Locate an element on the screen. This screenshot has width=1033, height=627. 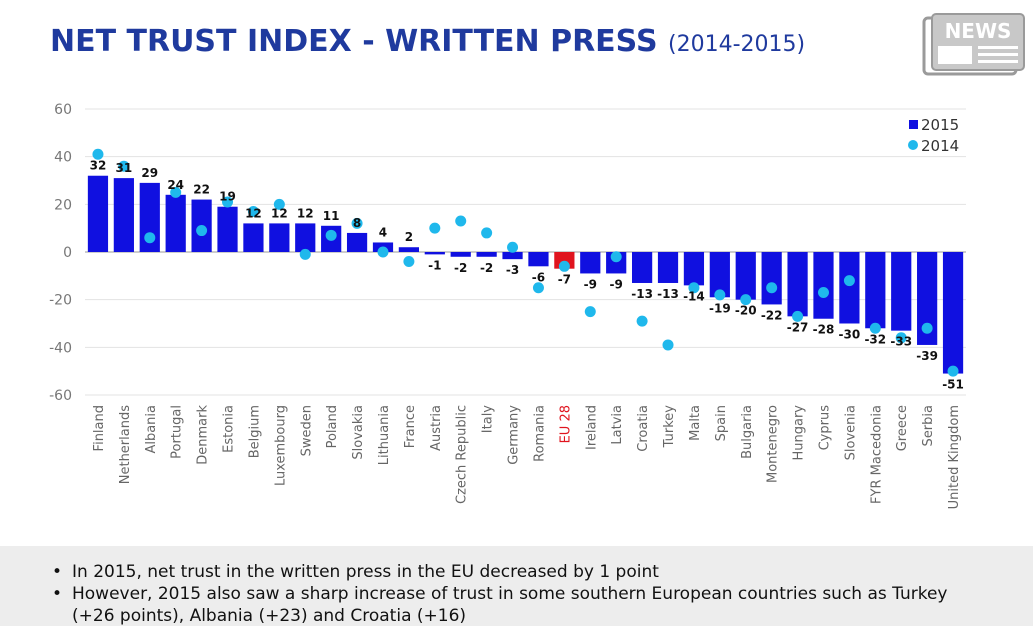
x-tick-label: Belgium is located at coordinates (254, 431).